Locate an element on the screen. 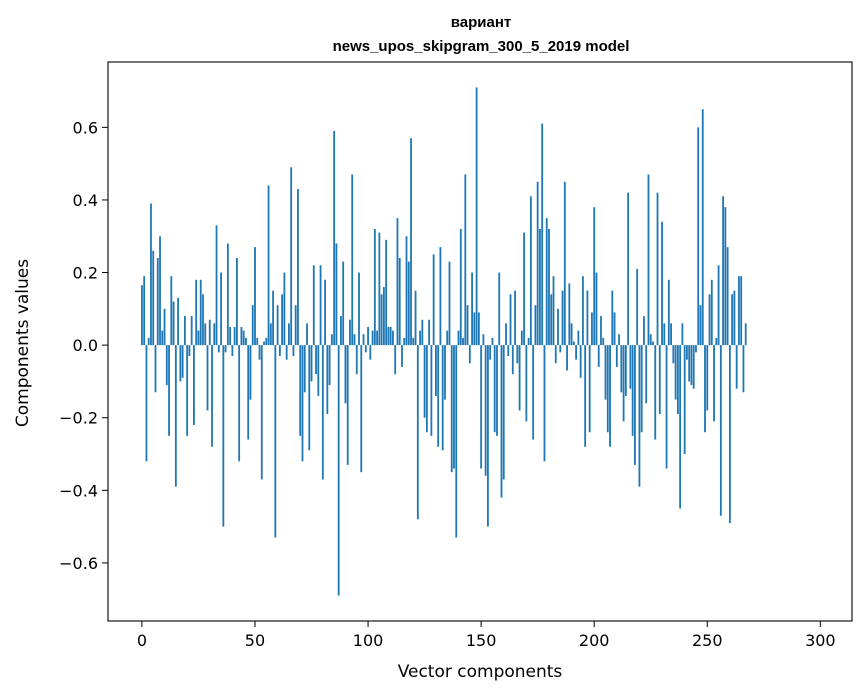 The width and height of the screenshot is (867, 696). y-tick-label: −0.2 is located at coordinates (78, 418).